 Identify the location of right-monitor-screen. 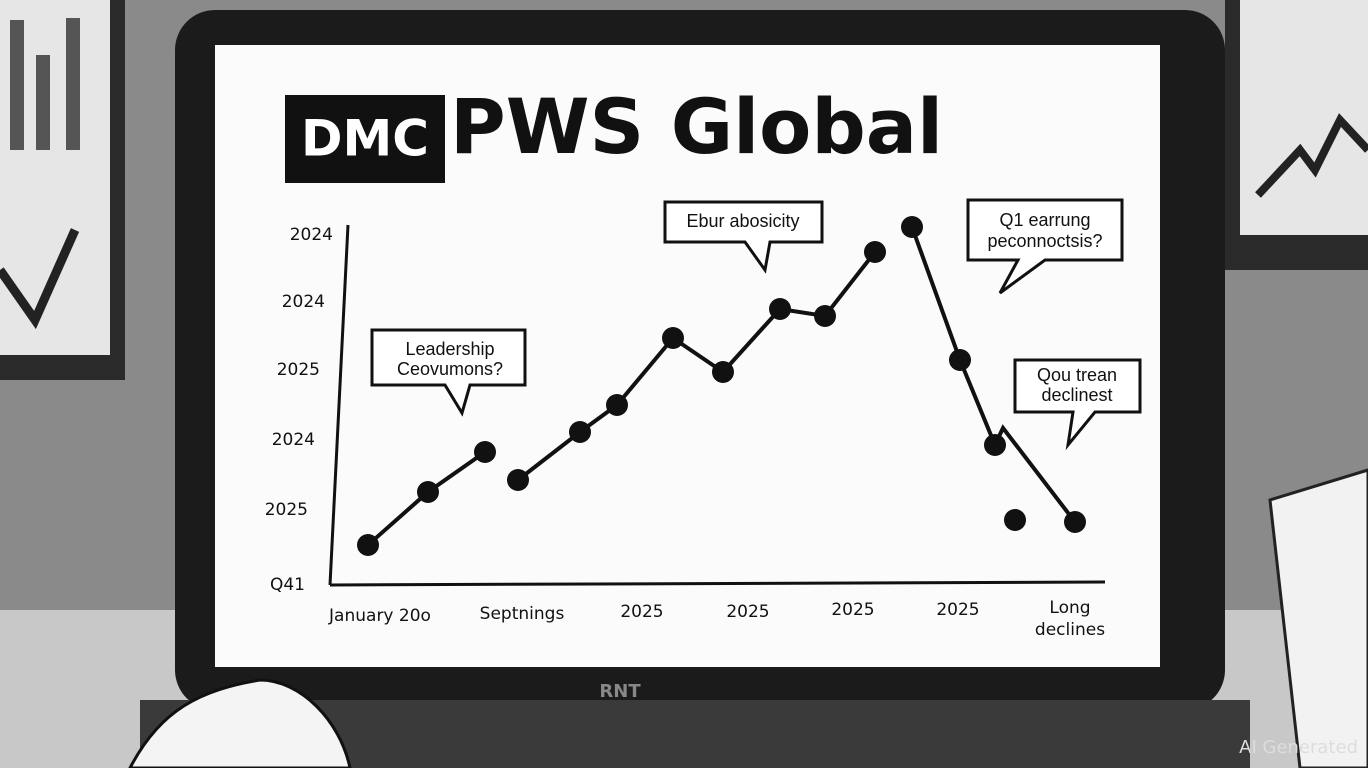
(1304, 117).